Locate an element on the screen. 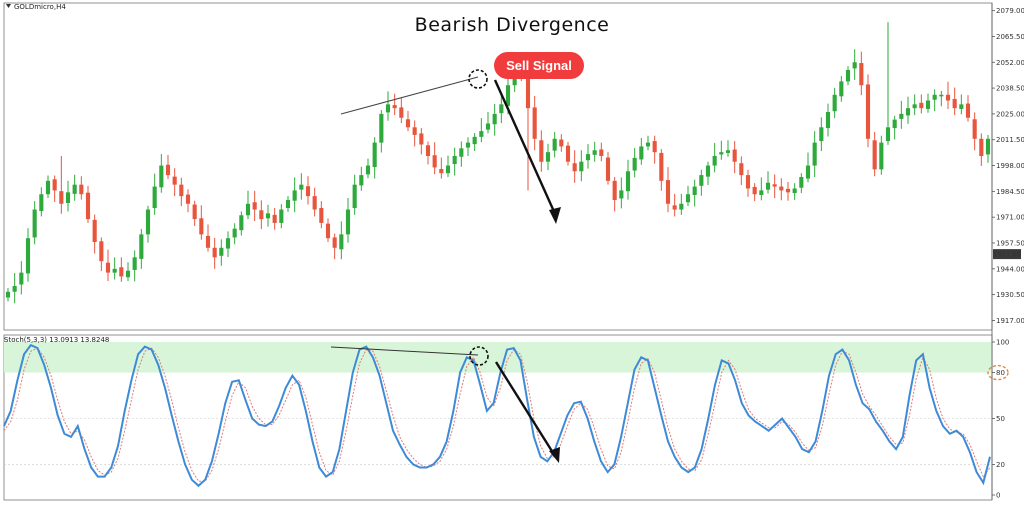 The image size is (1024, 505). stoch-arrow-line is located at coordinates (525, 409).